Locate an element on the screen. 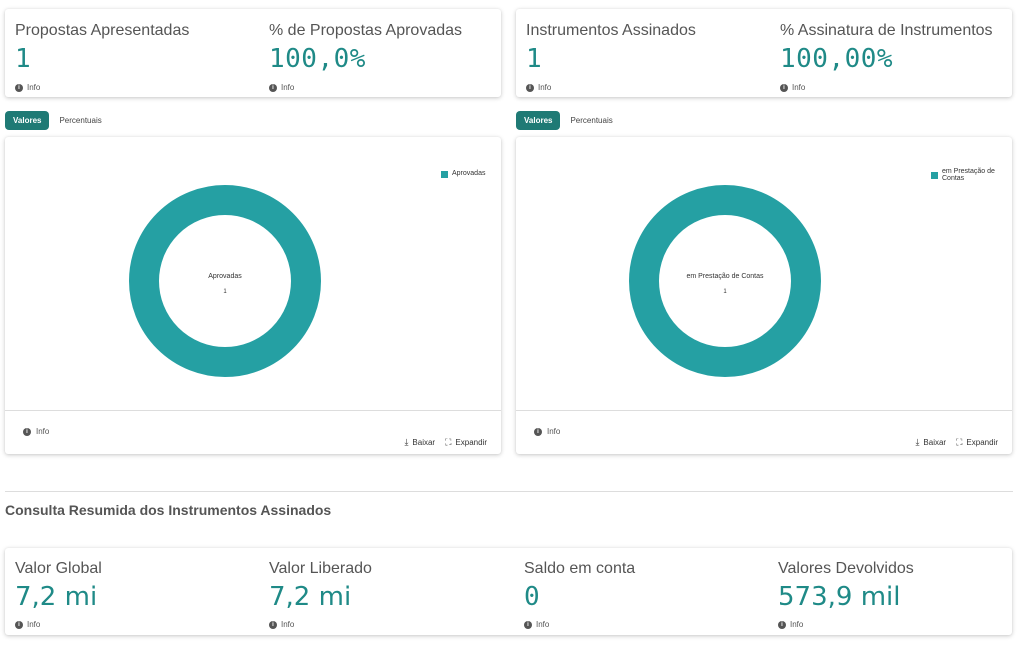  donut-slice-prestacao is located at coordinates (725, 281).